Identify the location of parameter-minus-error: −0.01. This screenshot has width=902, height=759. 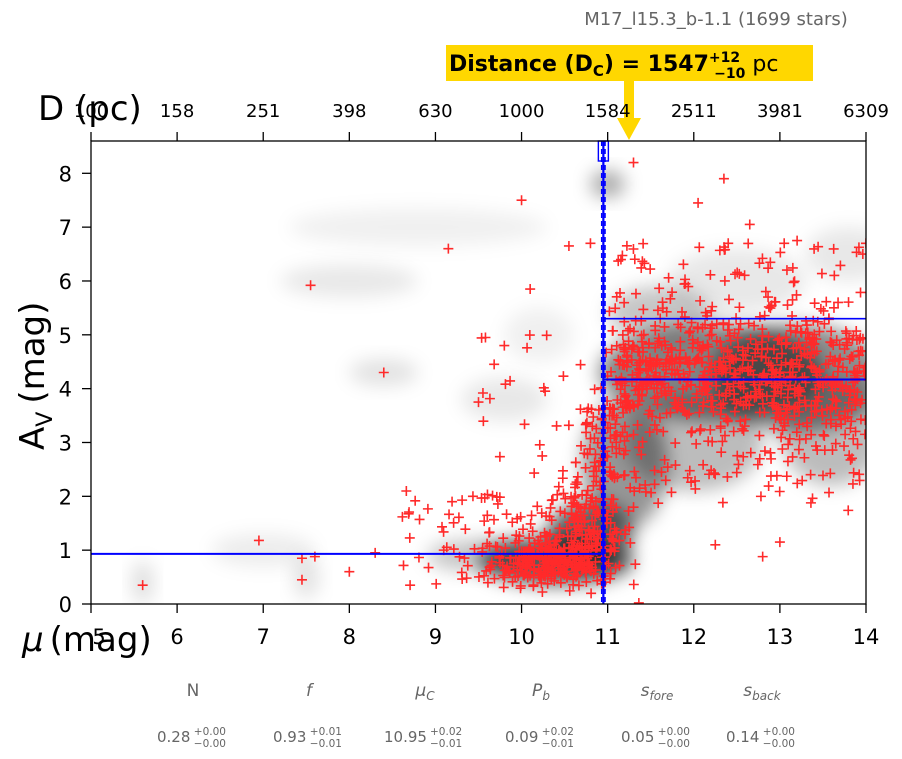
(558, 744).